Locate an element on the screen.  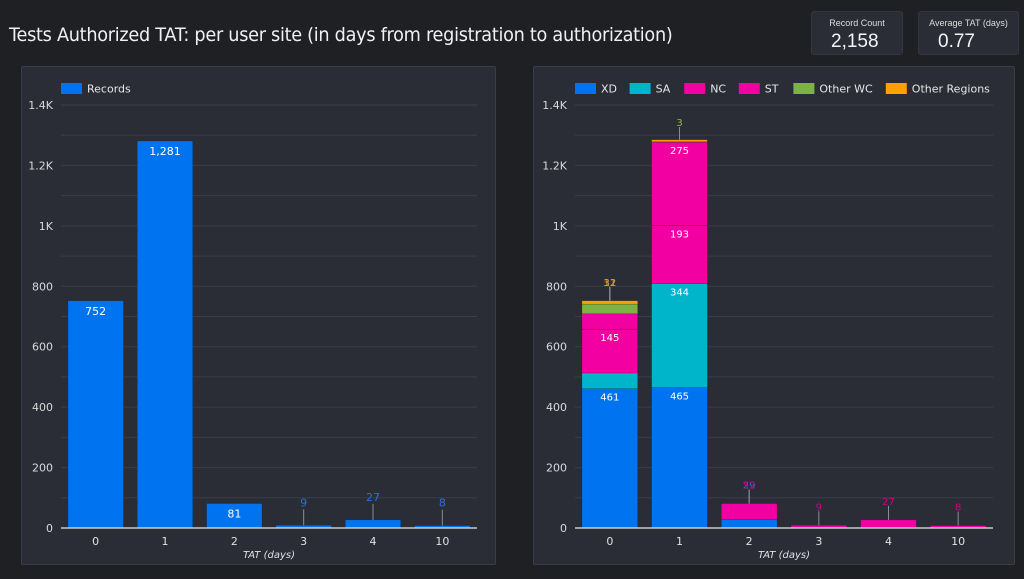
data-label: 461 is located at coordinates (609, 398).